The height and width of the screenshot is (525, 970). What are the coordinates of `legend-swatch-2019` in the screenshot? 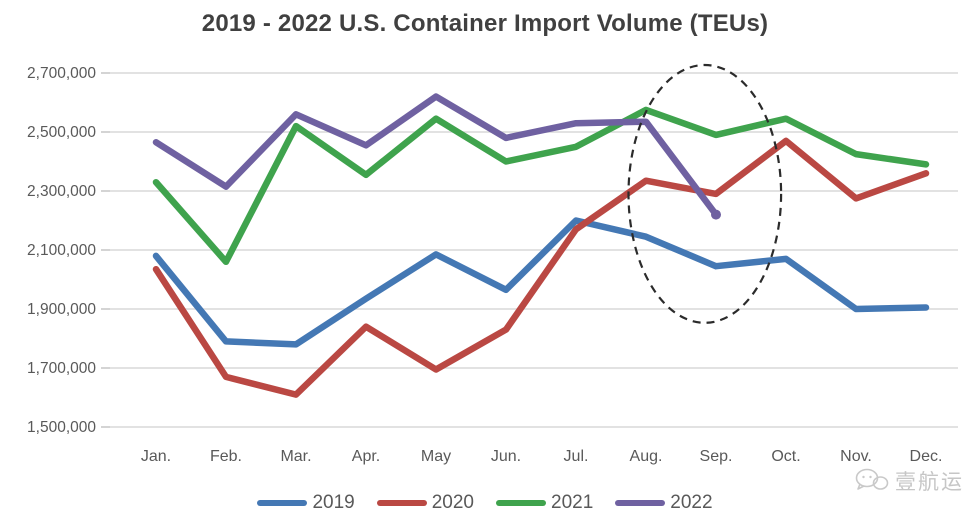 It's located at (282, 503).